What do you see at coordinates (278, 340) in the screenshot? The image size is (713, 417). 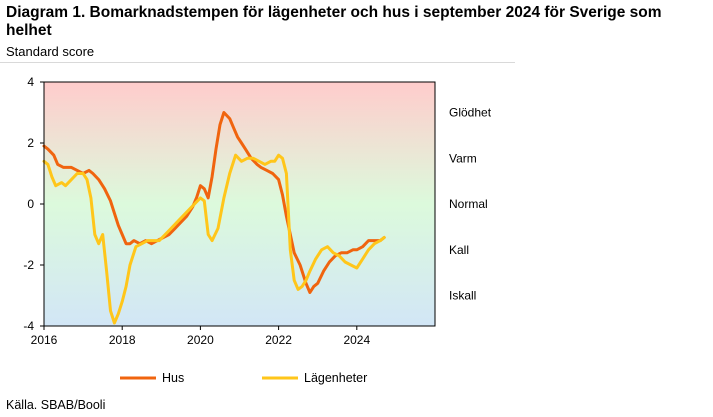 I see `x-tick-label: 2022` at bounding box center [278, 340].